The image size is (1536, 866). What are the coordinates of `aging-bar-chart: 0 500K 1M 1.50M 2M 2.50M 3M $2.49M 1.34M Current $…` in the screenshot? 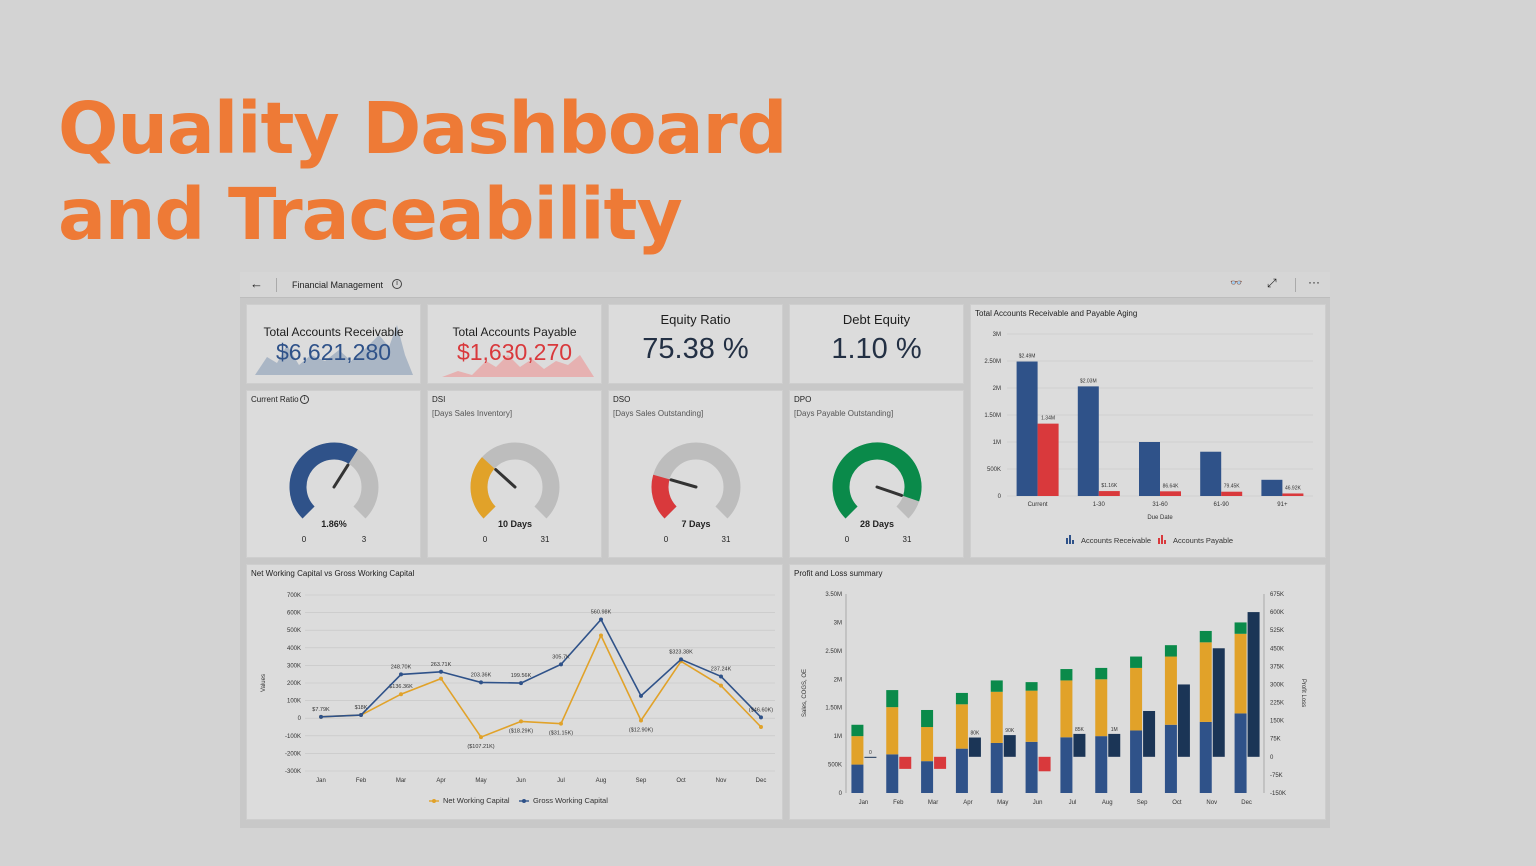 It's located at (1148, 438).